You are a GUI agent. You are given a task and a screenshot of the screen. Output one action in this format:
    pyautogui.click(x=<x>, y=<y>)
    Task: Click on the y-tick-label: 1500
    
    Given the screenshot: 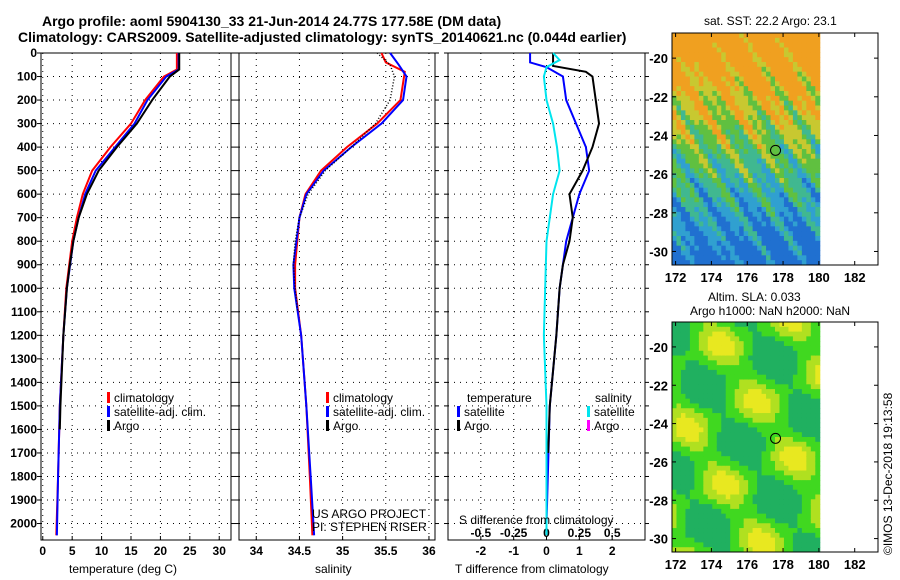 What is the action you would take?
    pyautogui.click(x=23, y=406)
    